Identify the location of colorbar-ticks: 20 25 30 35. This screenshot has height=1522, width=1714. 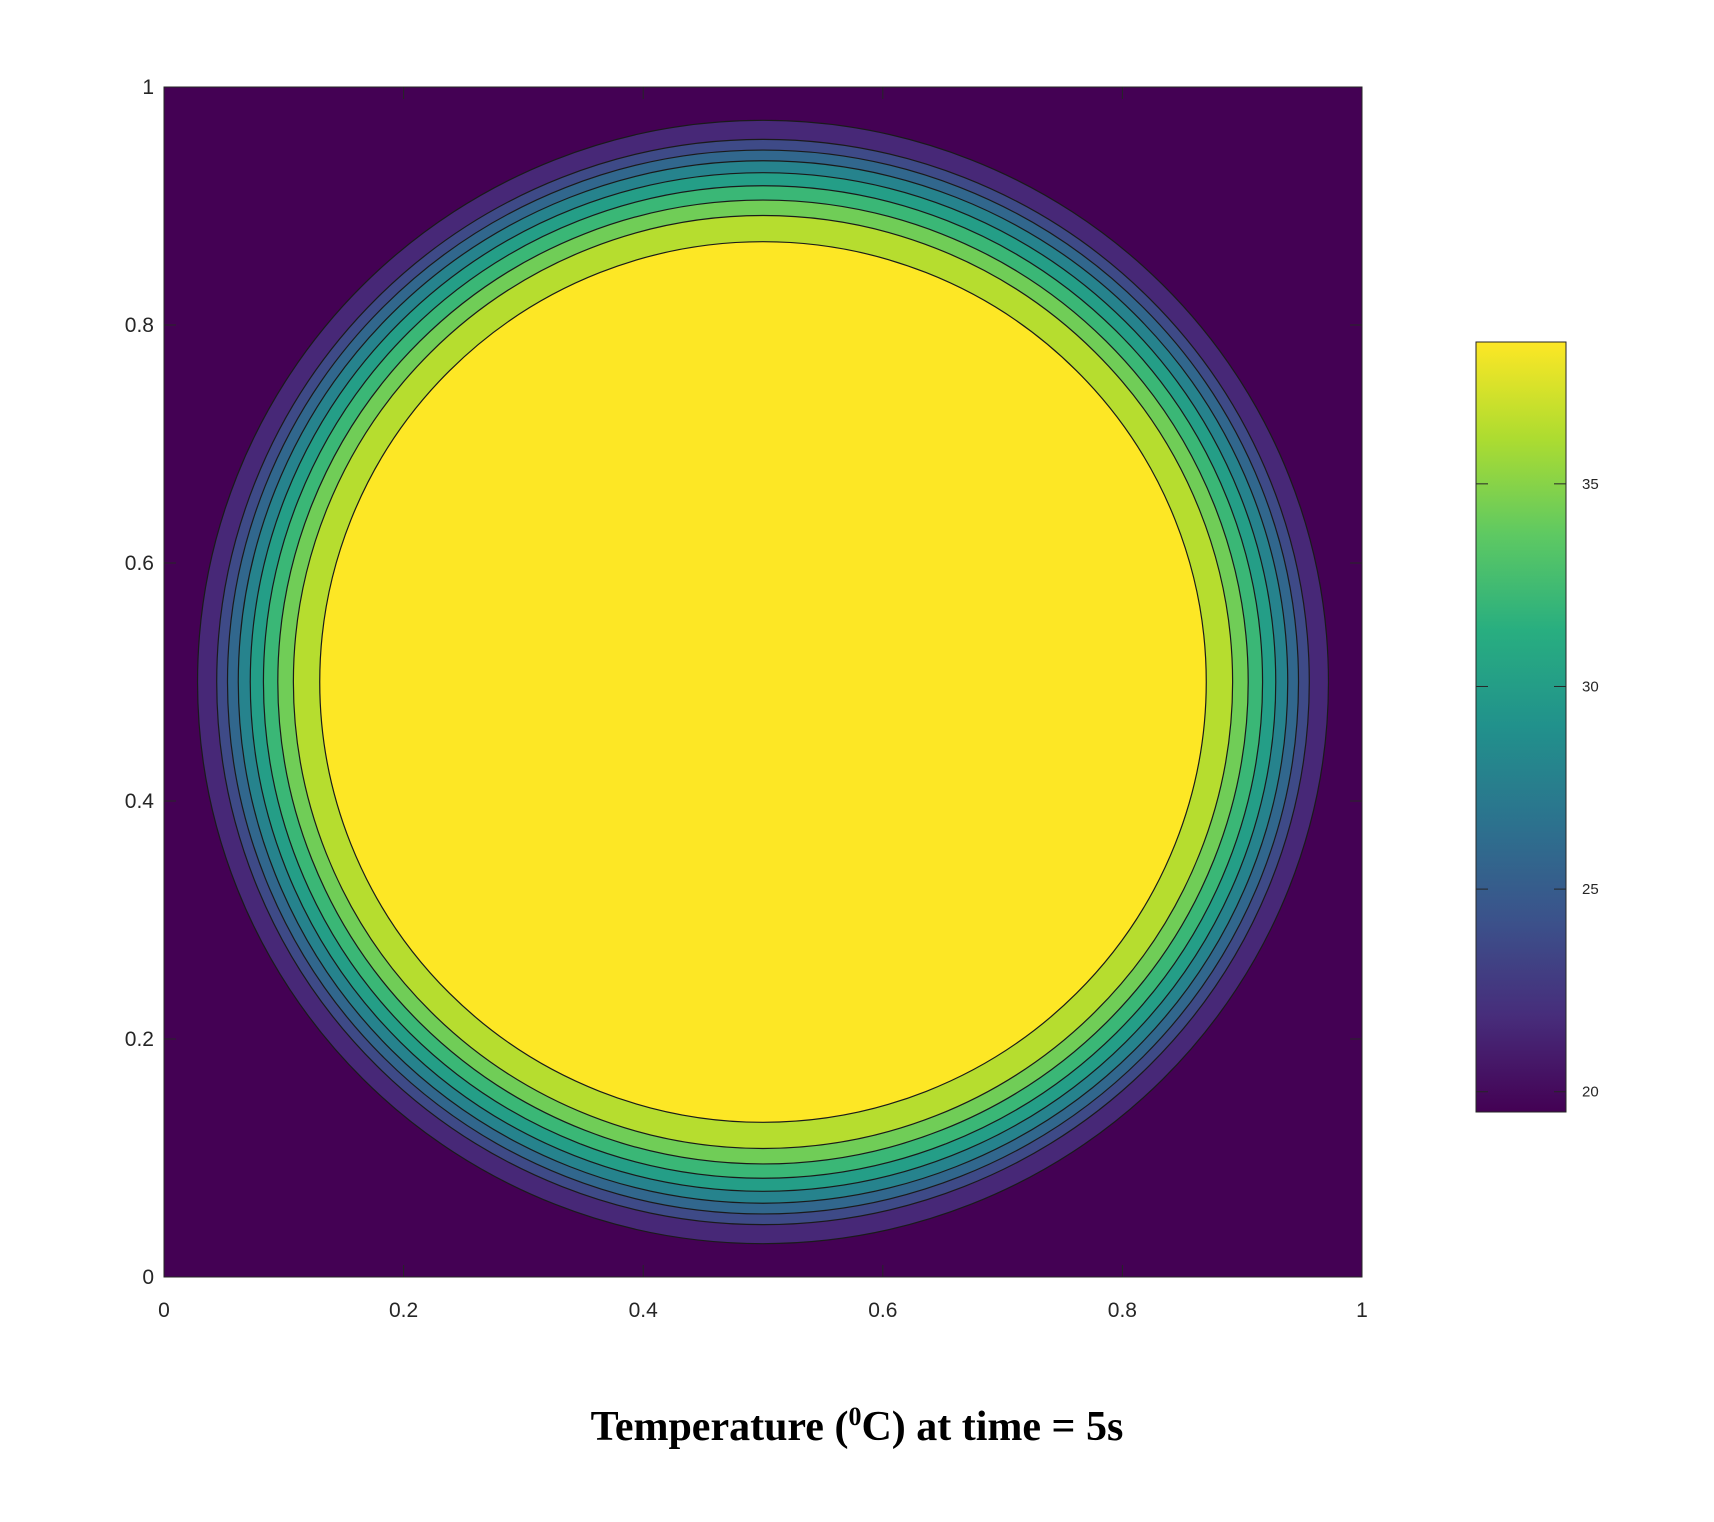
(1537, 788).